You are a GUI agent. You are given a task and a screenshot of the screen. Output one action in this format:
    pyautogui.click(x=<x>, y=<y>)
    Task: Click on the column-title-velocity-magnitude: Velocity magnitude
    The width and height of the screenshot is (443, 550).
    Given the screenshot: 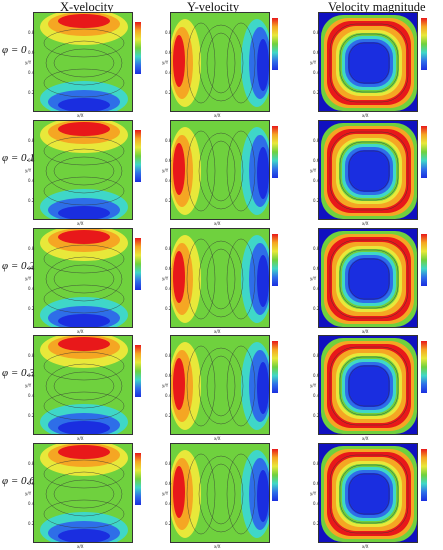 What is the action you would take?
    pyautogui.click(x=377, y=7)
    